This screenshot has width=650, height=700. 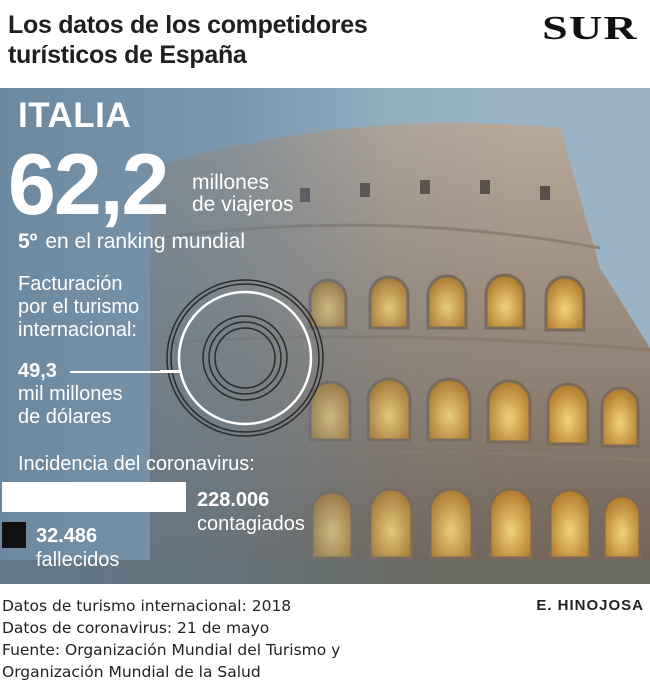 I want to click on ranking-position: 5º, so click(x=28, y=241).